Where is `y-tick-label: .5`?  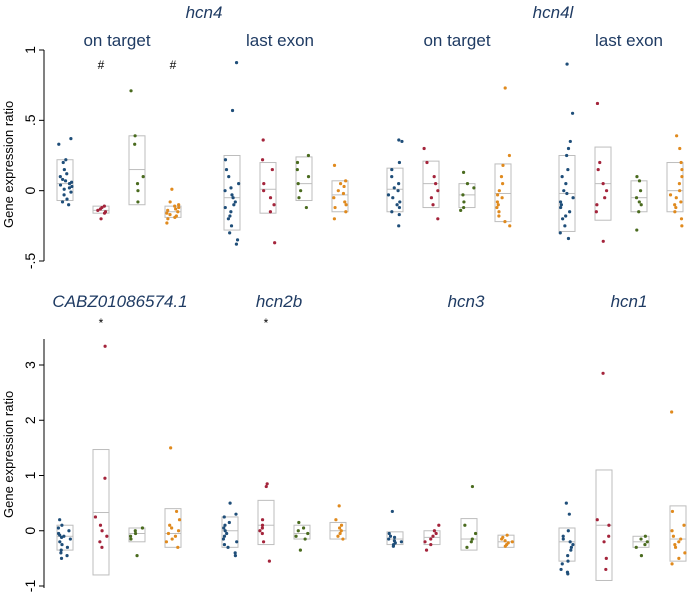
y-tick-label: .5 is located at coordinates (30, 120).